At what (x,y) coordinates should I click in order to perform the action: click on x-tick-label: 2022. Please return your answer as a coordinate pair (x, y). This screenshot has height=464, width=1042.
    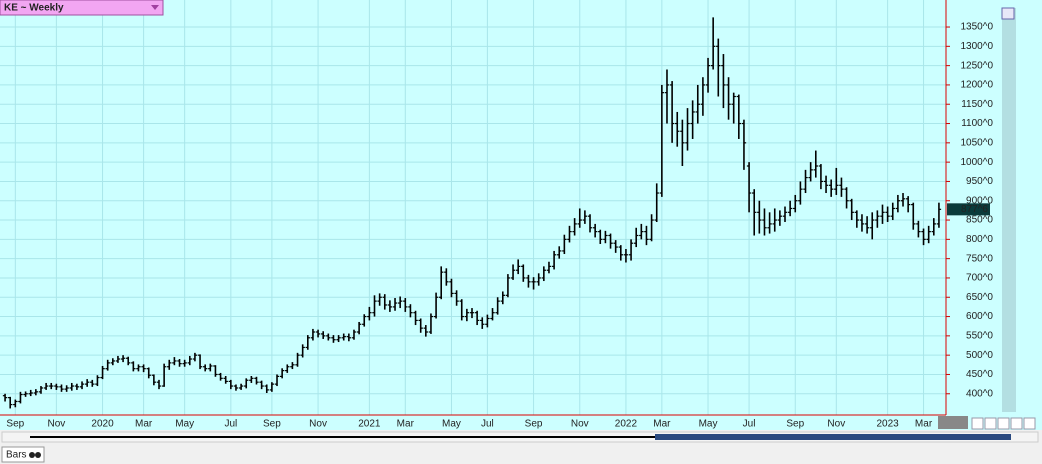
    Looking at the image, I should click on (626, 424).